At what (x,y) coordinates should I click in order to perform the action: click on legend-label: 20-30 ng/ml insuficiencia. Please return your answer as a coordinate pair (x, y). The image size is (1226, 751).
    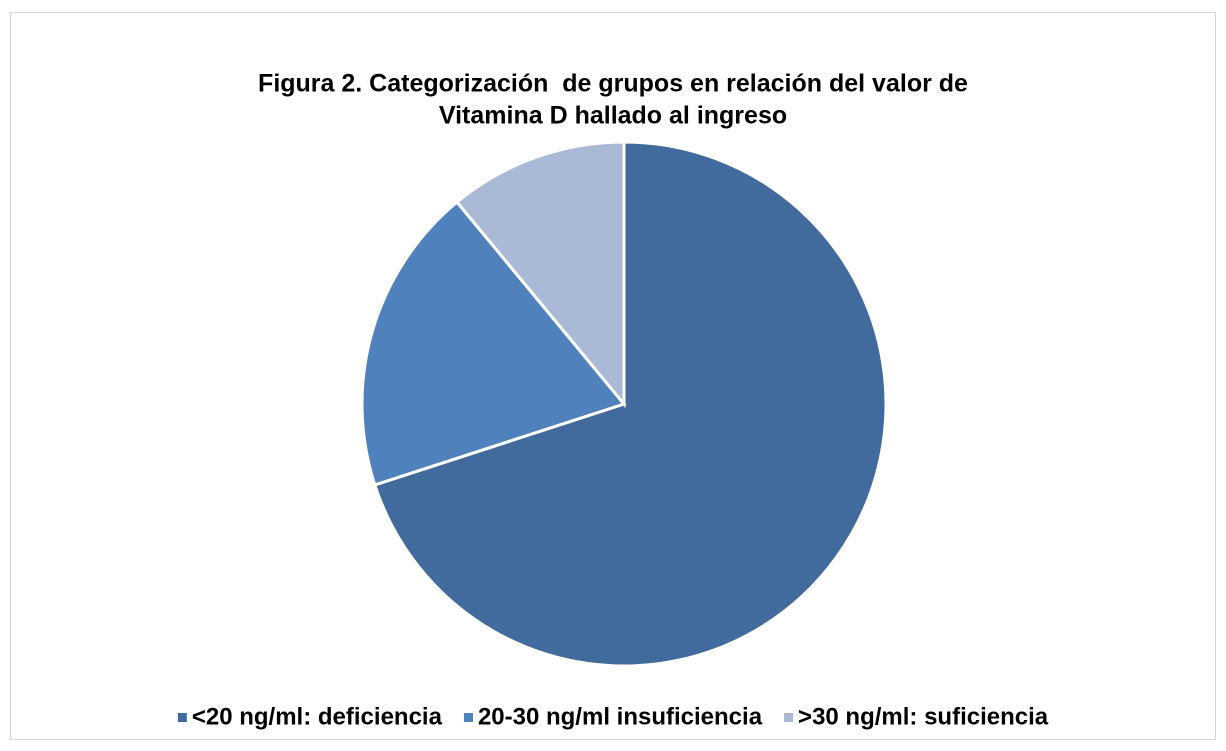
    Looking at the image, I should click on (620, 716).